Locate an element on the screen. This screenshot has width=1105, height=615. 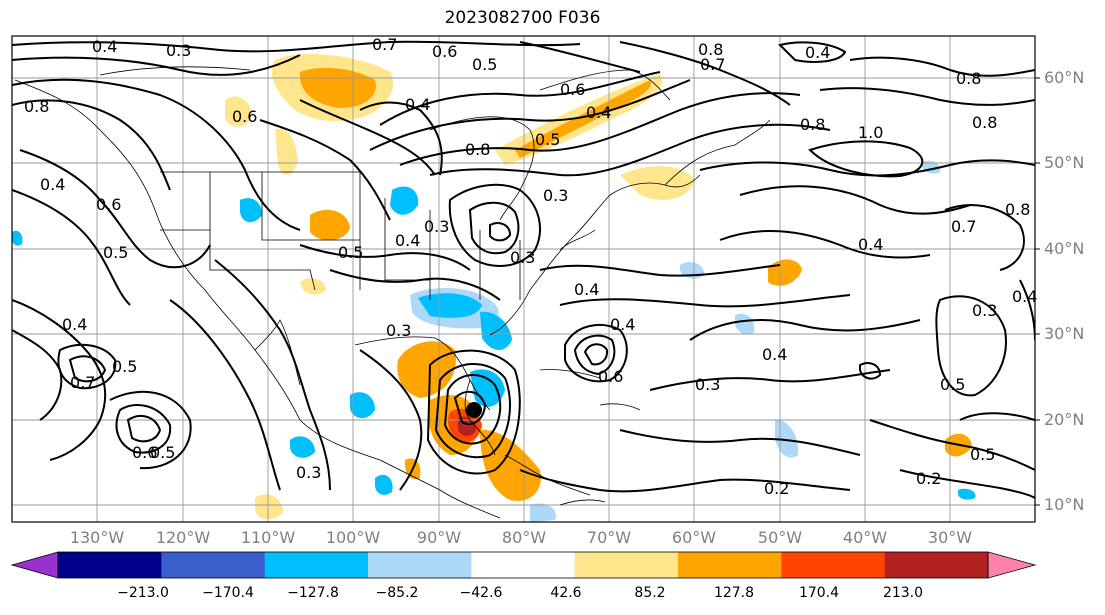
lon-label-40w: 40°W is located at coordinates (865, 537).